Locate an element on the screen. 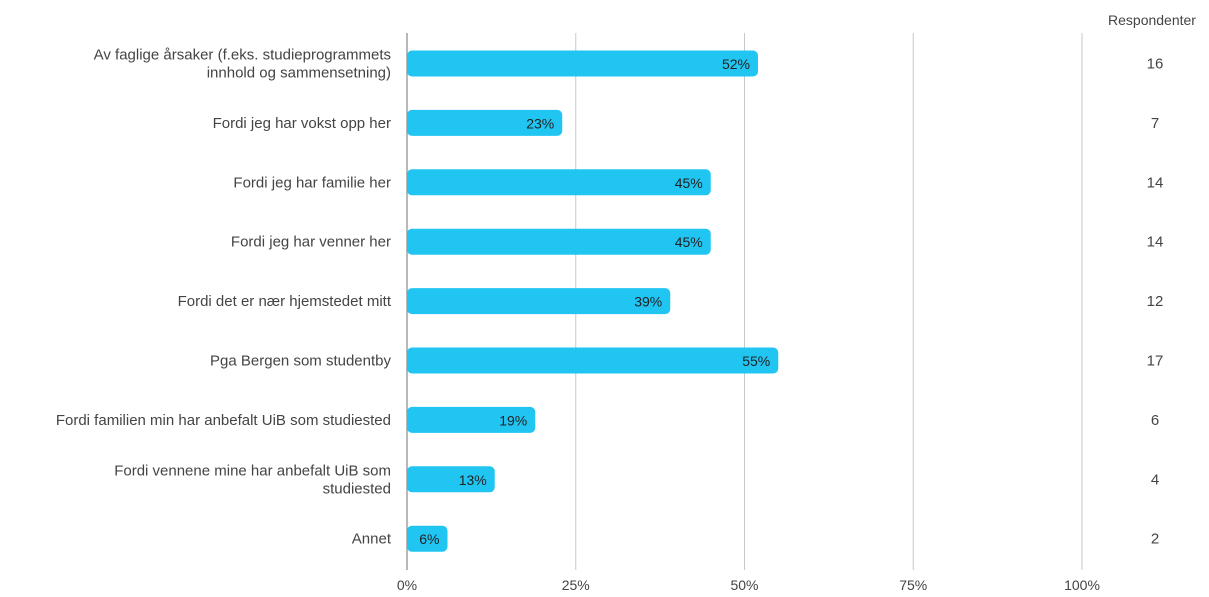  category-label: Fordi jeg har familie her is located at coordinates (312, 182).